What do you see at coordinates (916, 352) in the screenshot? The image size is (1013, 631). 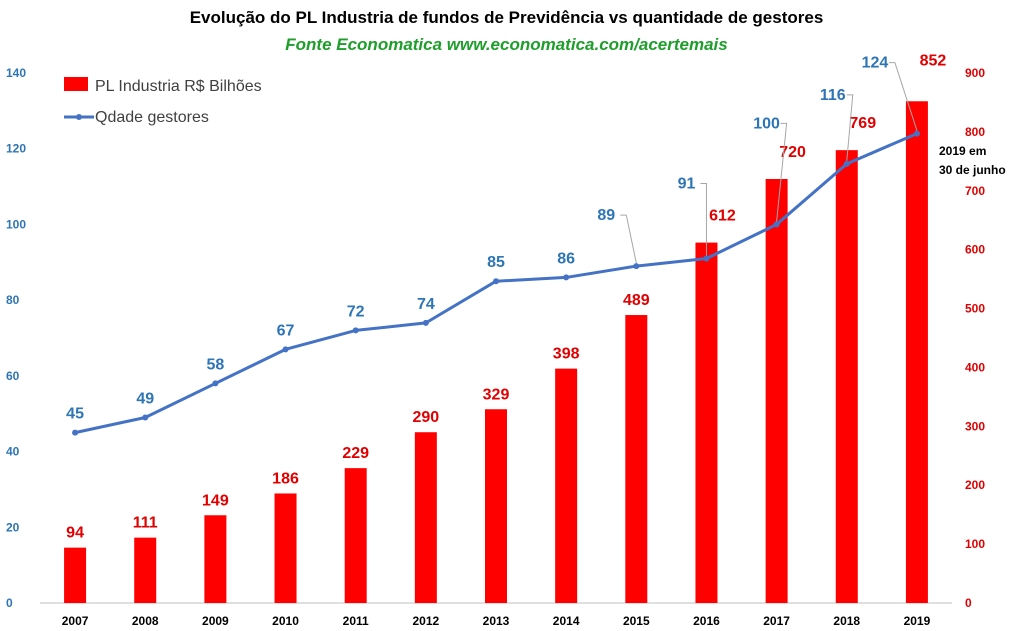 I see `bar-pl-2019` at bounding box center [916, 352].